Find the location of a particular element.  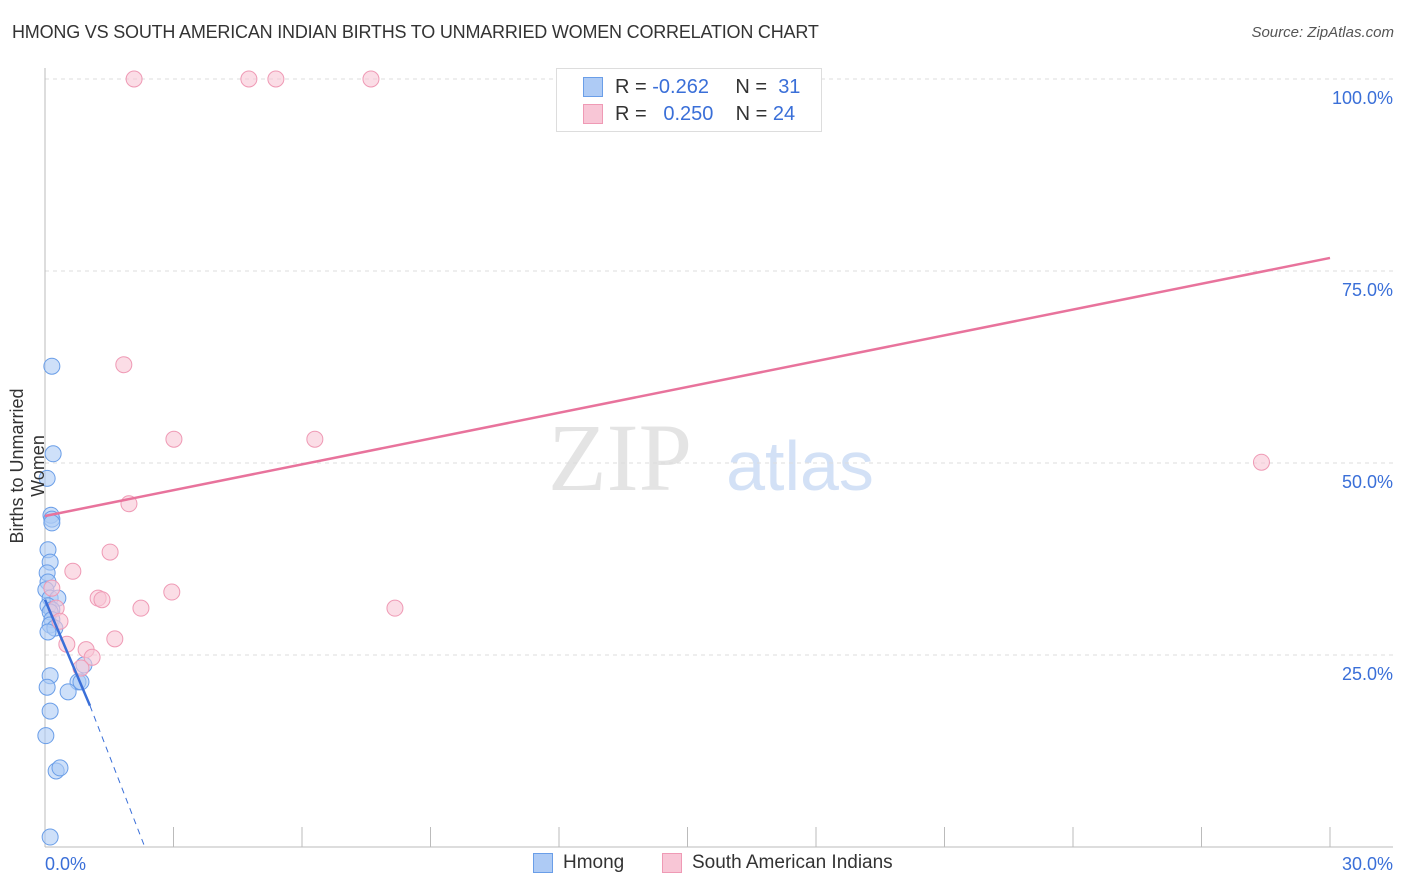

y-axis-label: Births to Unmarried Women is located at coordinates (27, 466).